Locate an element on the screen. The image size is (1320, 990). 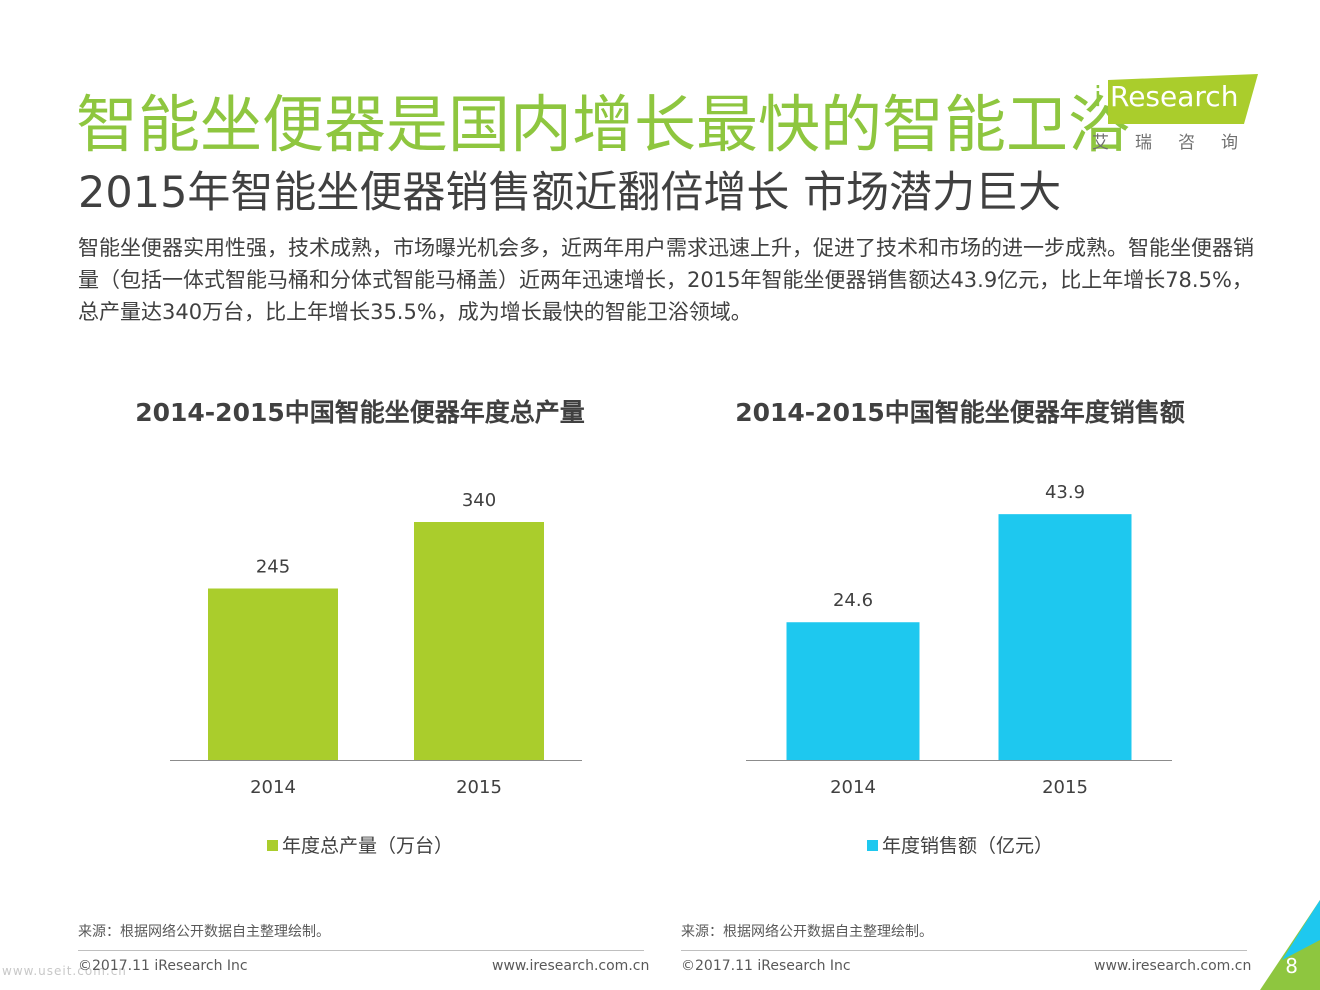
footer-divider-right is located at coordinates (964, 950).